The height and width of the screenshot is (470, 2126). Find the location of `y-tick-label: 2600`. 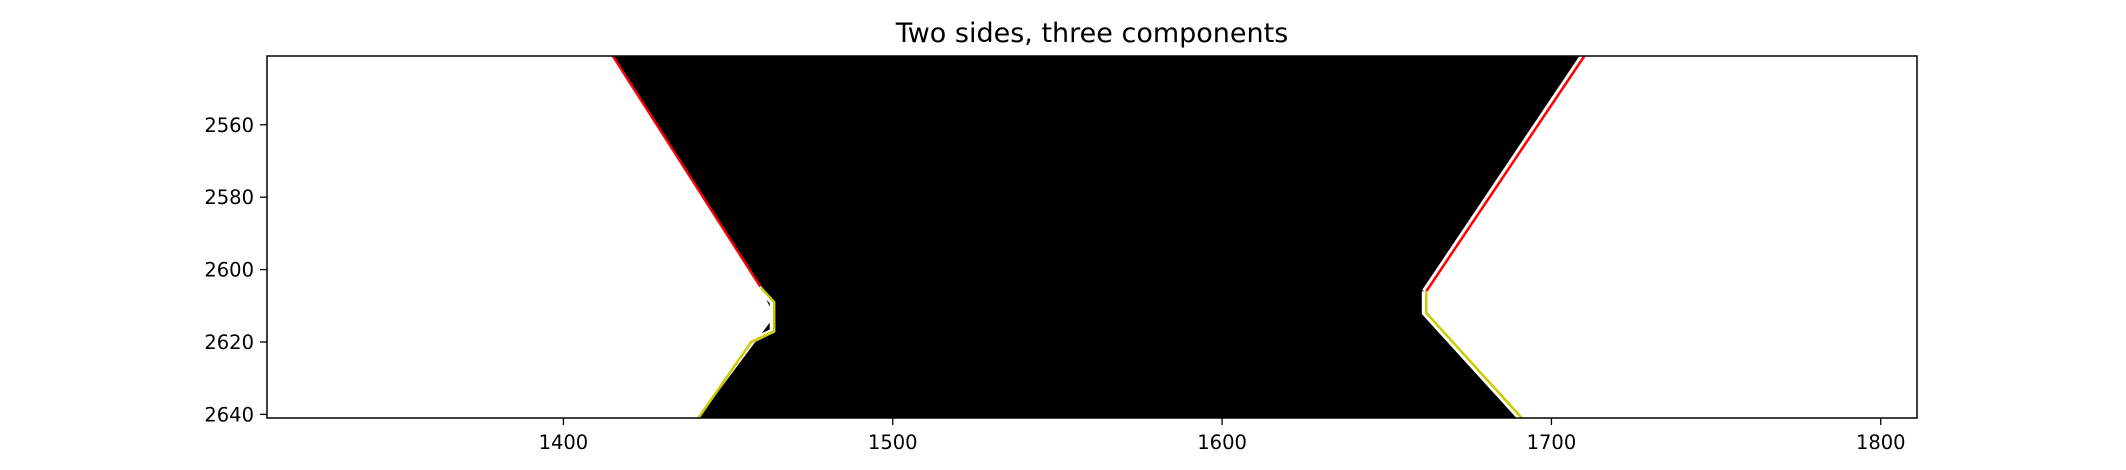

y-tick-label: 2600 is located at coordinates (229, 270).